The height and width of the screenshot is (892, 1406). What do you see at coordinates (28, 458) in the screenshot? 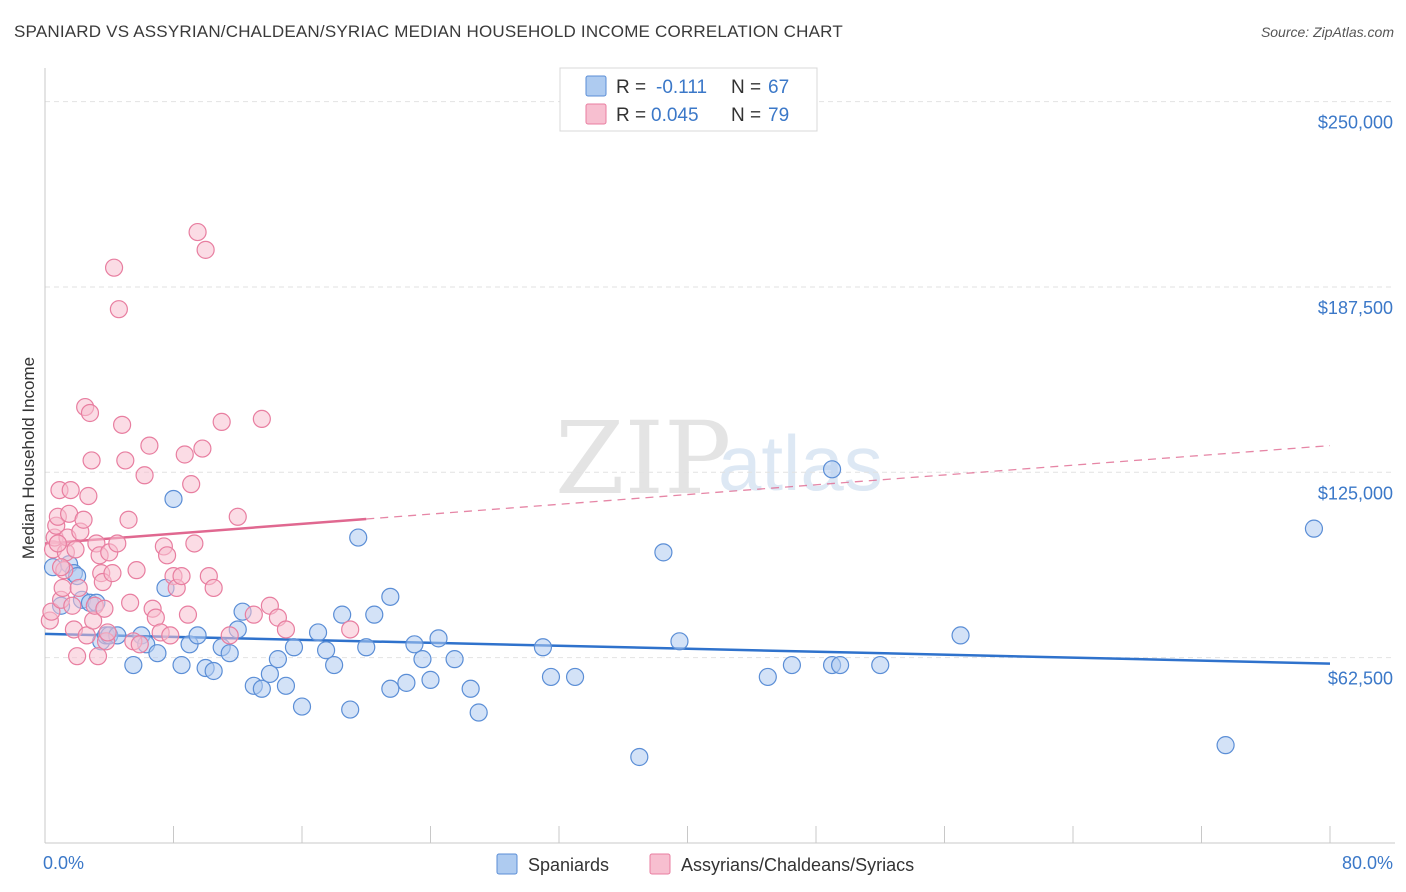
I see `y-axis-label: Median Household Income` at bounding box center [28, 458].